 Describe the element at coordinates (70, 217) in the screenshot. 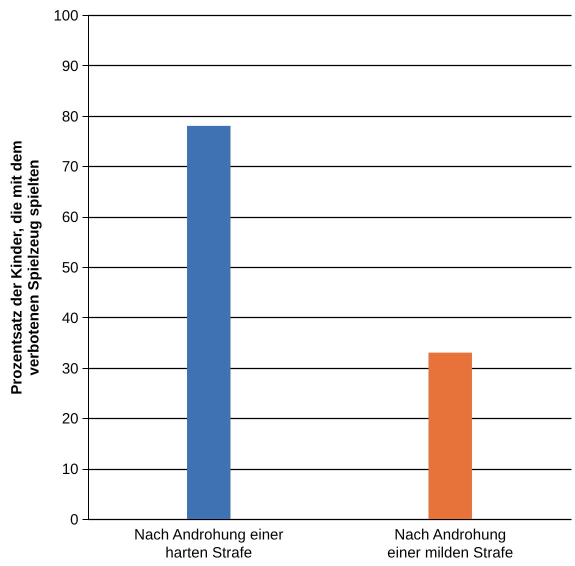

I see `y-tick-label: 60` at that location.